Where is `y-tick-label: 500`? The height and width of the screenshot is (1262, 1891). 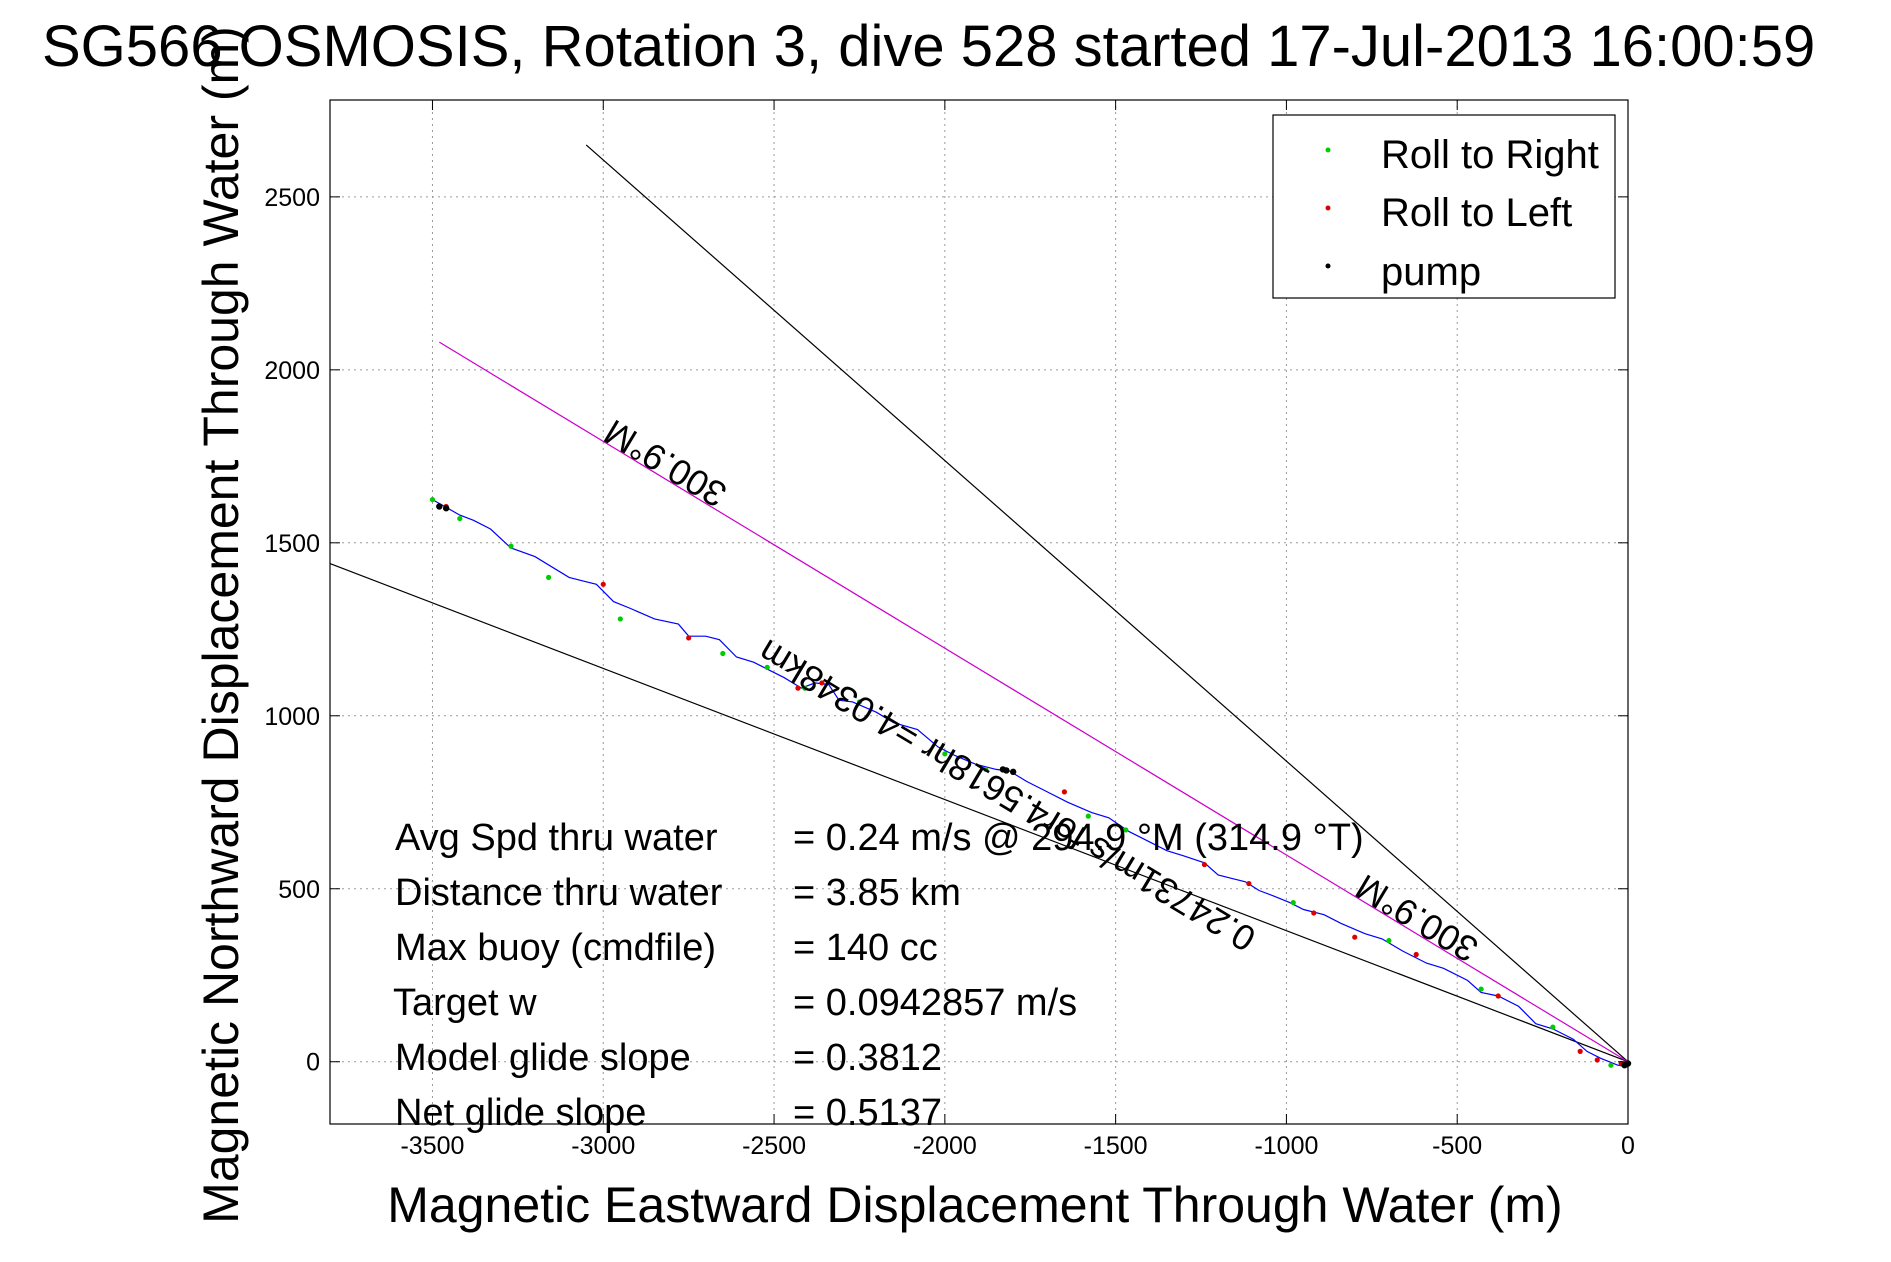 y-tick-label: 500 is located at coordinates (299, 890).